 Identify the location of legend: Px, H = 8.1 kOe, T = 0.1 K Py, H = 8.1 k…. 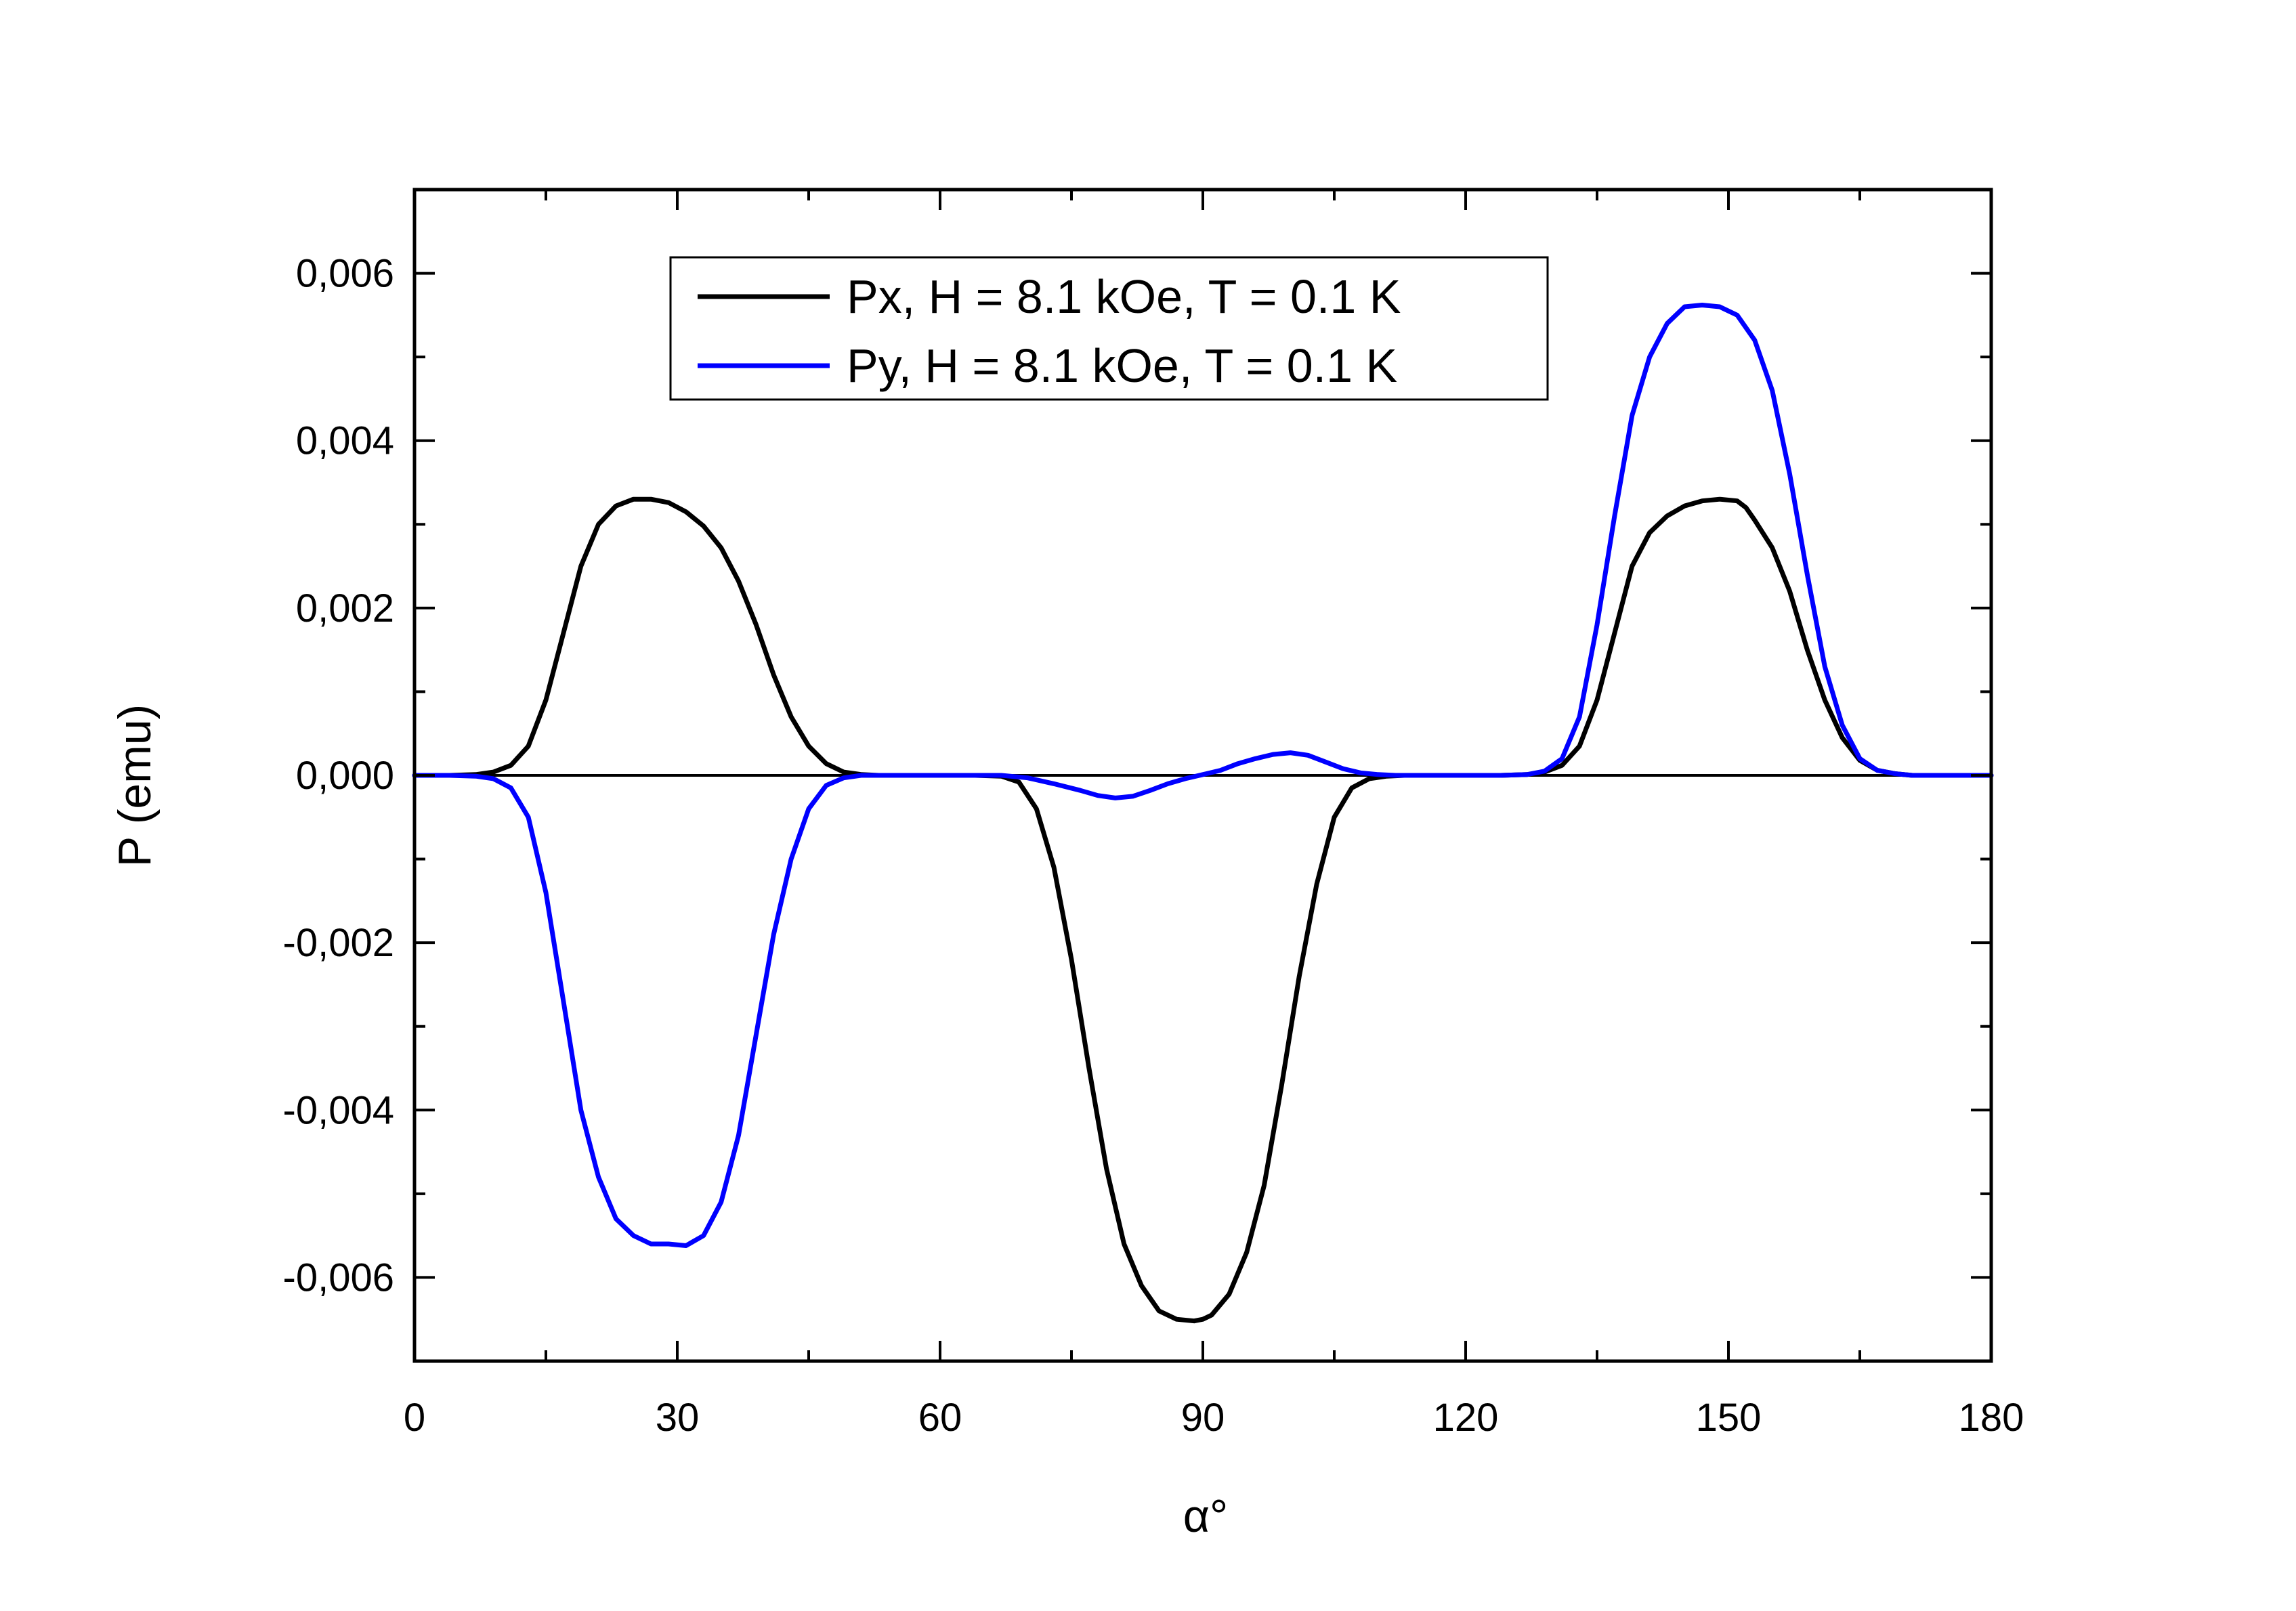
(1109, 328).